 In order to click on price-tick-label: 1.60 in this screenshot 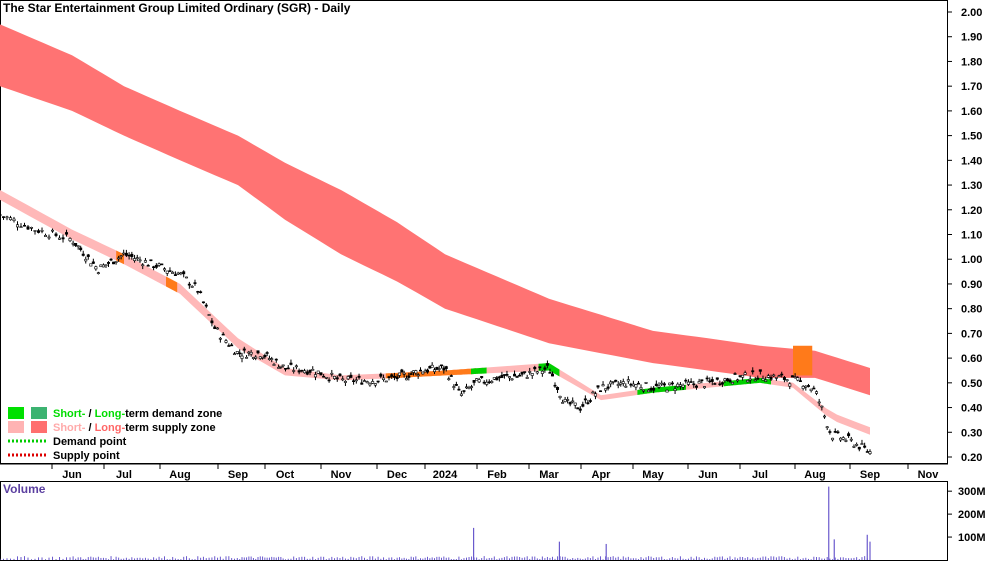, I will do `click(971, 112)`.